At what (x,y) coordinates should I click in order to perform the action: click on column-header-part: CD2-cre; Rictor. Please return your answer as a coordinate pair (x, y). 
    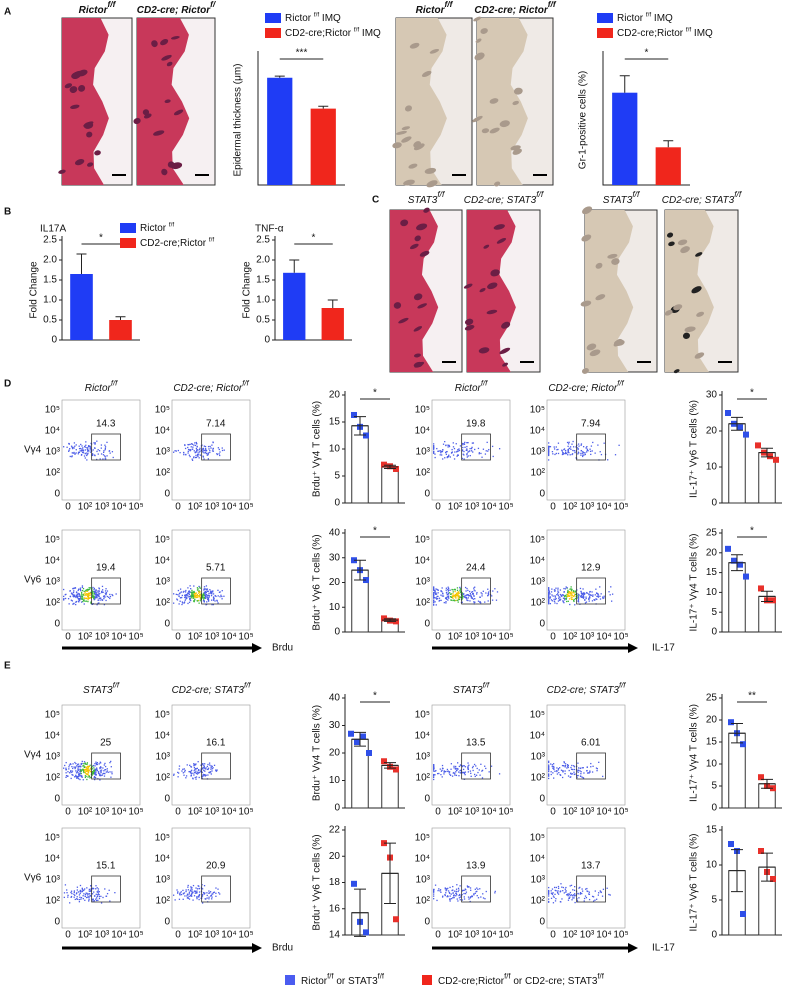
    Looking at the image, I should click on (208, 388).